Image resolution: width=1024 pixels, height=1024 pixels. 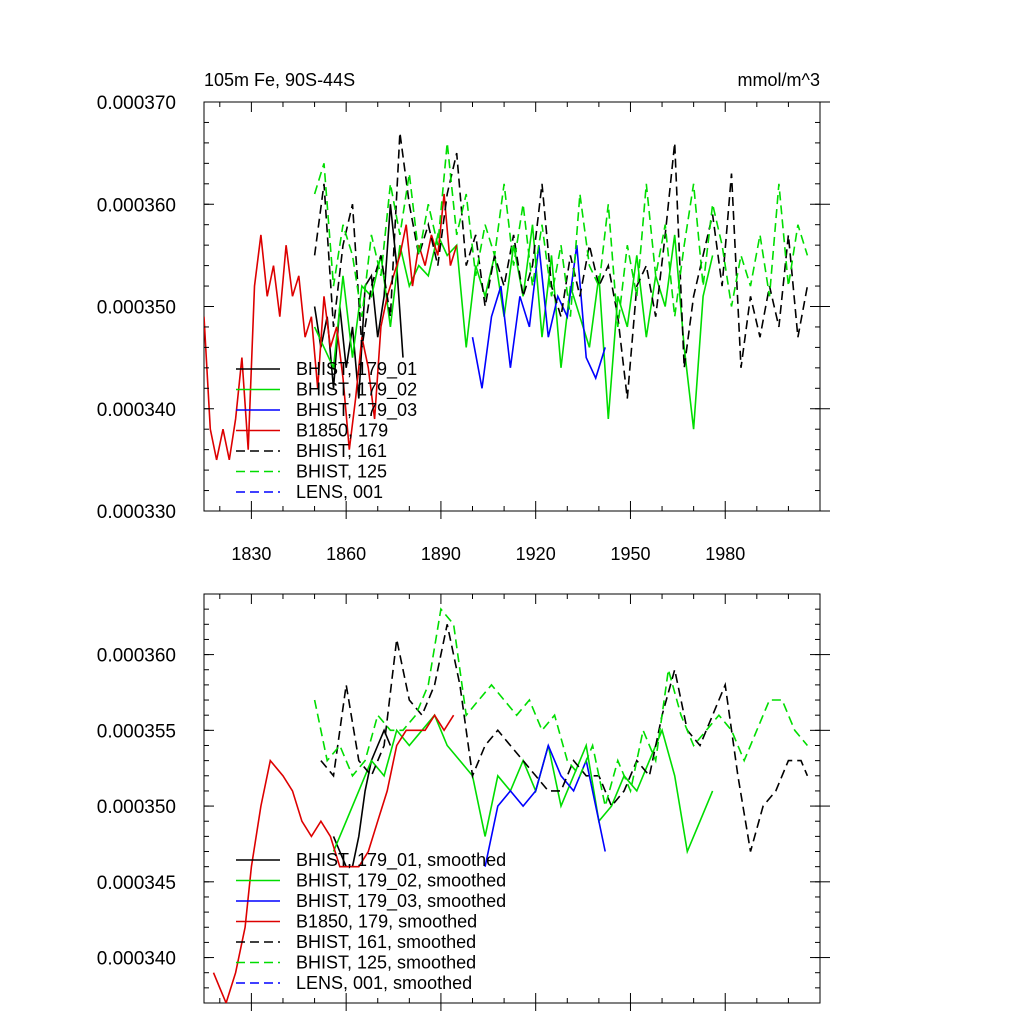 I want to click on top-xtick-label: 1830, so click(x=251, y=554).